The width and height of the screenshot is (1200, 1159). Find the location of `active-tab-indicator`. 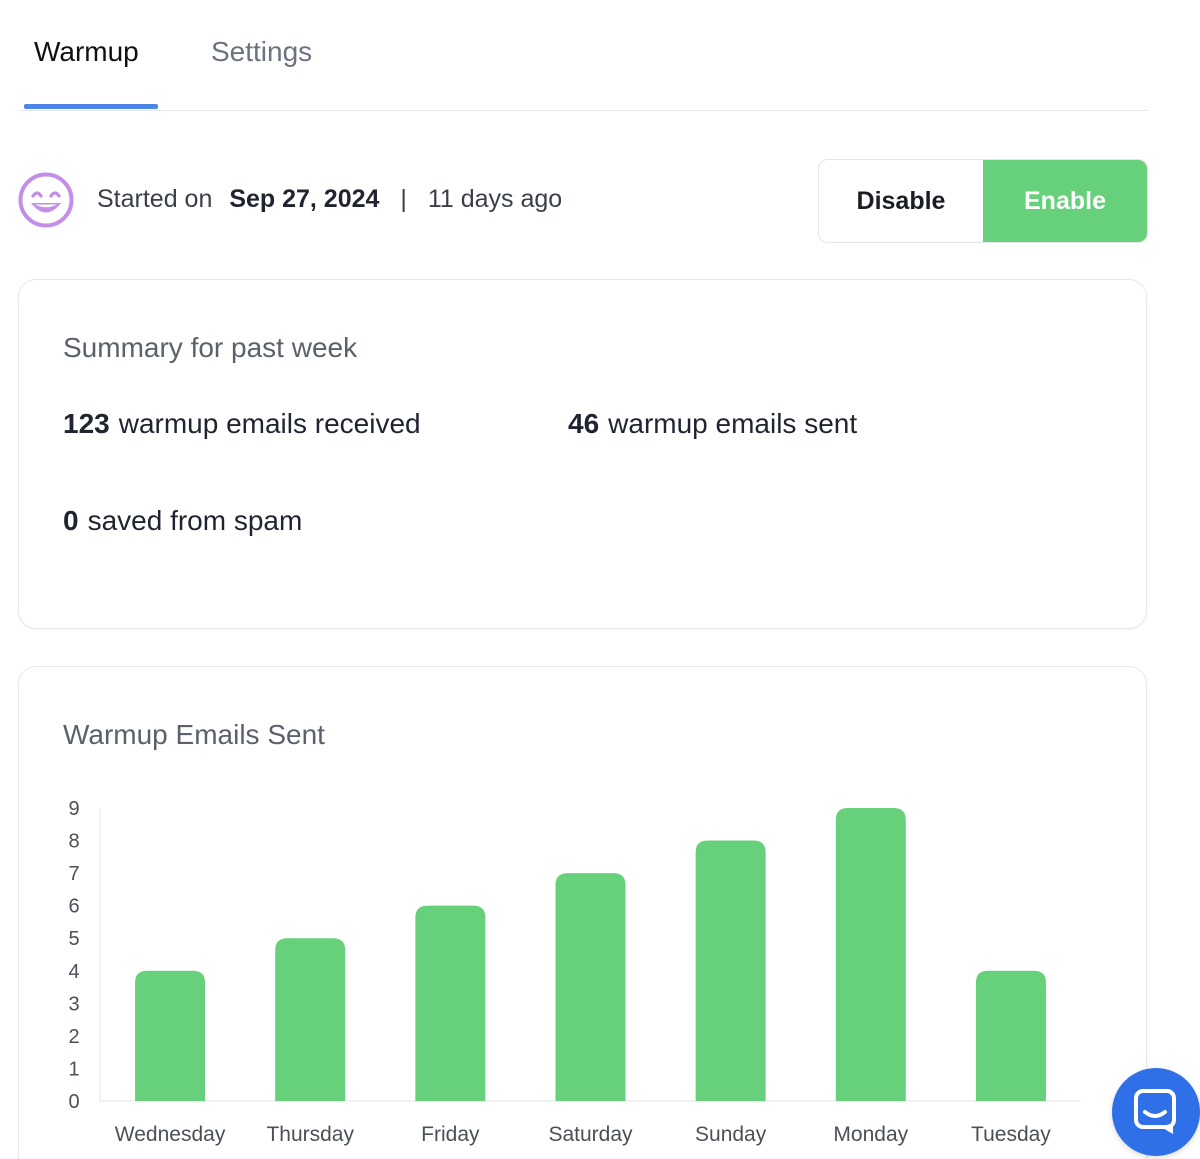

active-tab-indicator is located at coordinates (91, 106).